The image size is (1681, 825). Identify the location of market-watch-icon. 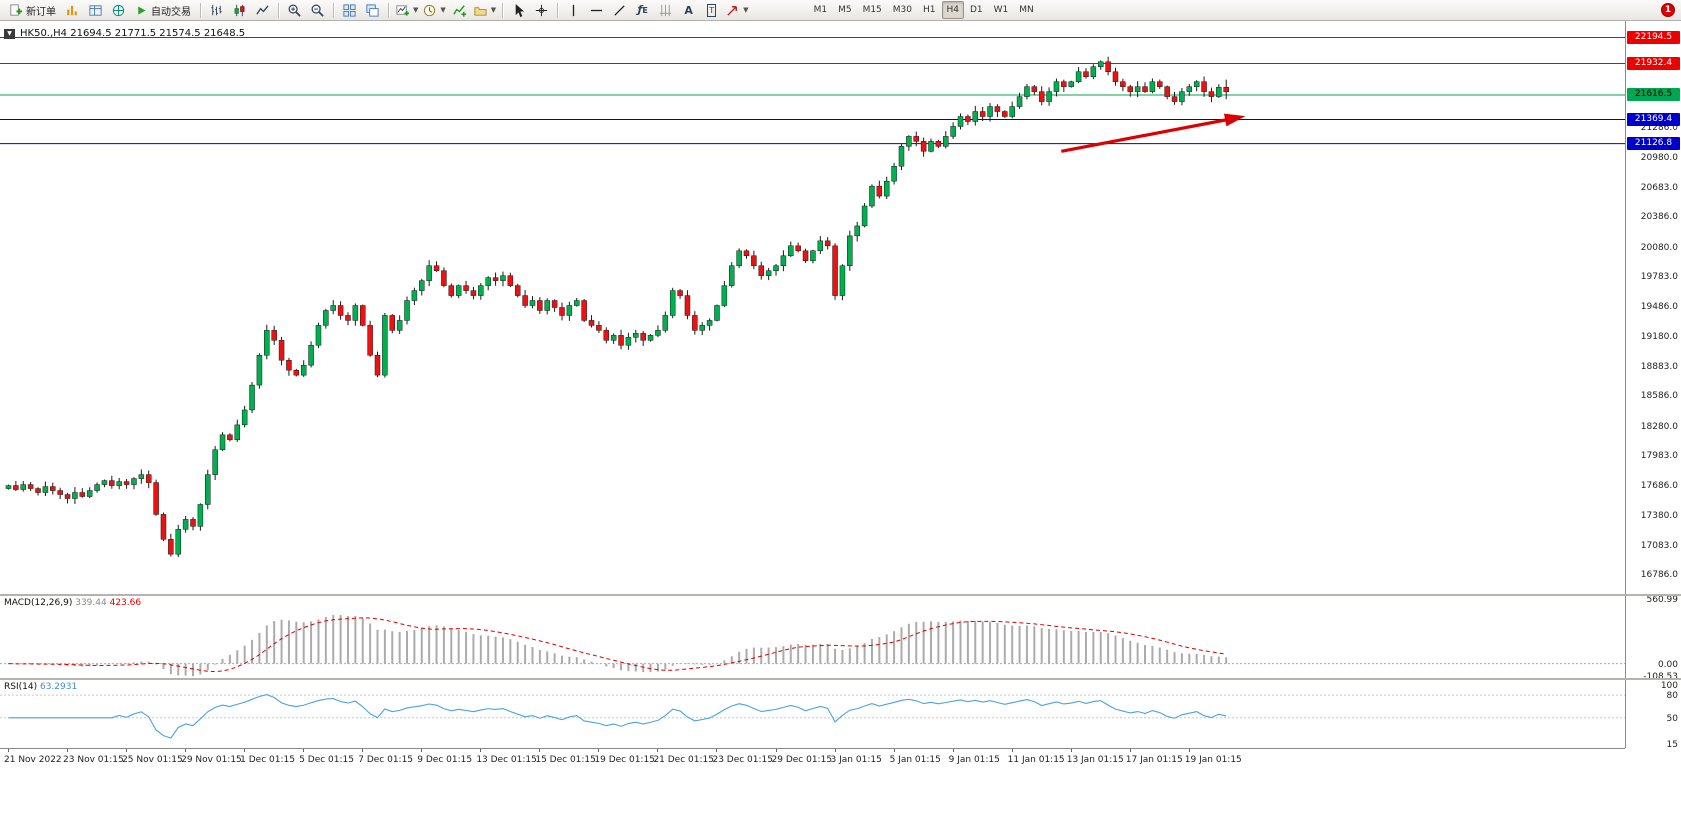
(72, 10).